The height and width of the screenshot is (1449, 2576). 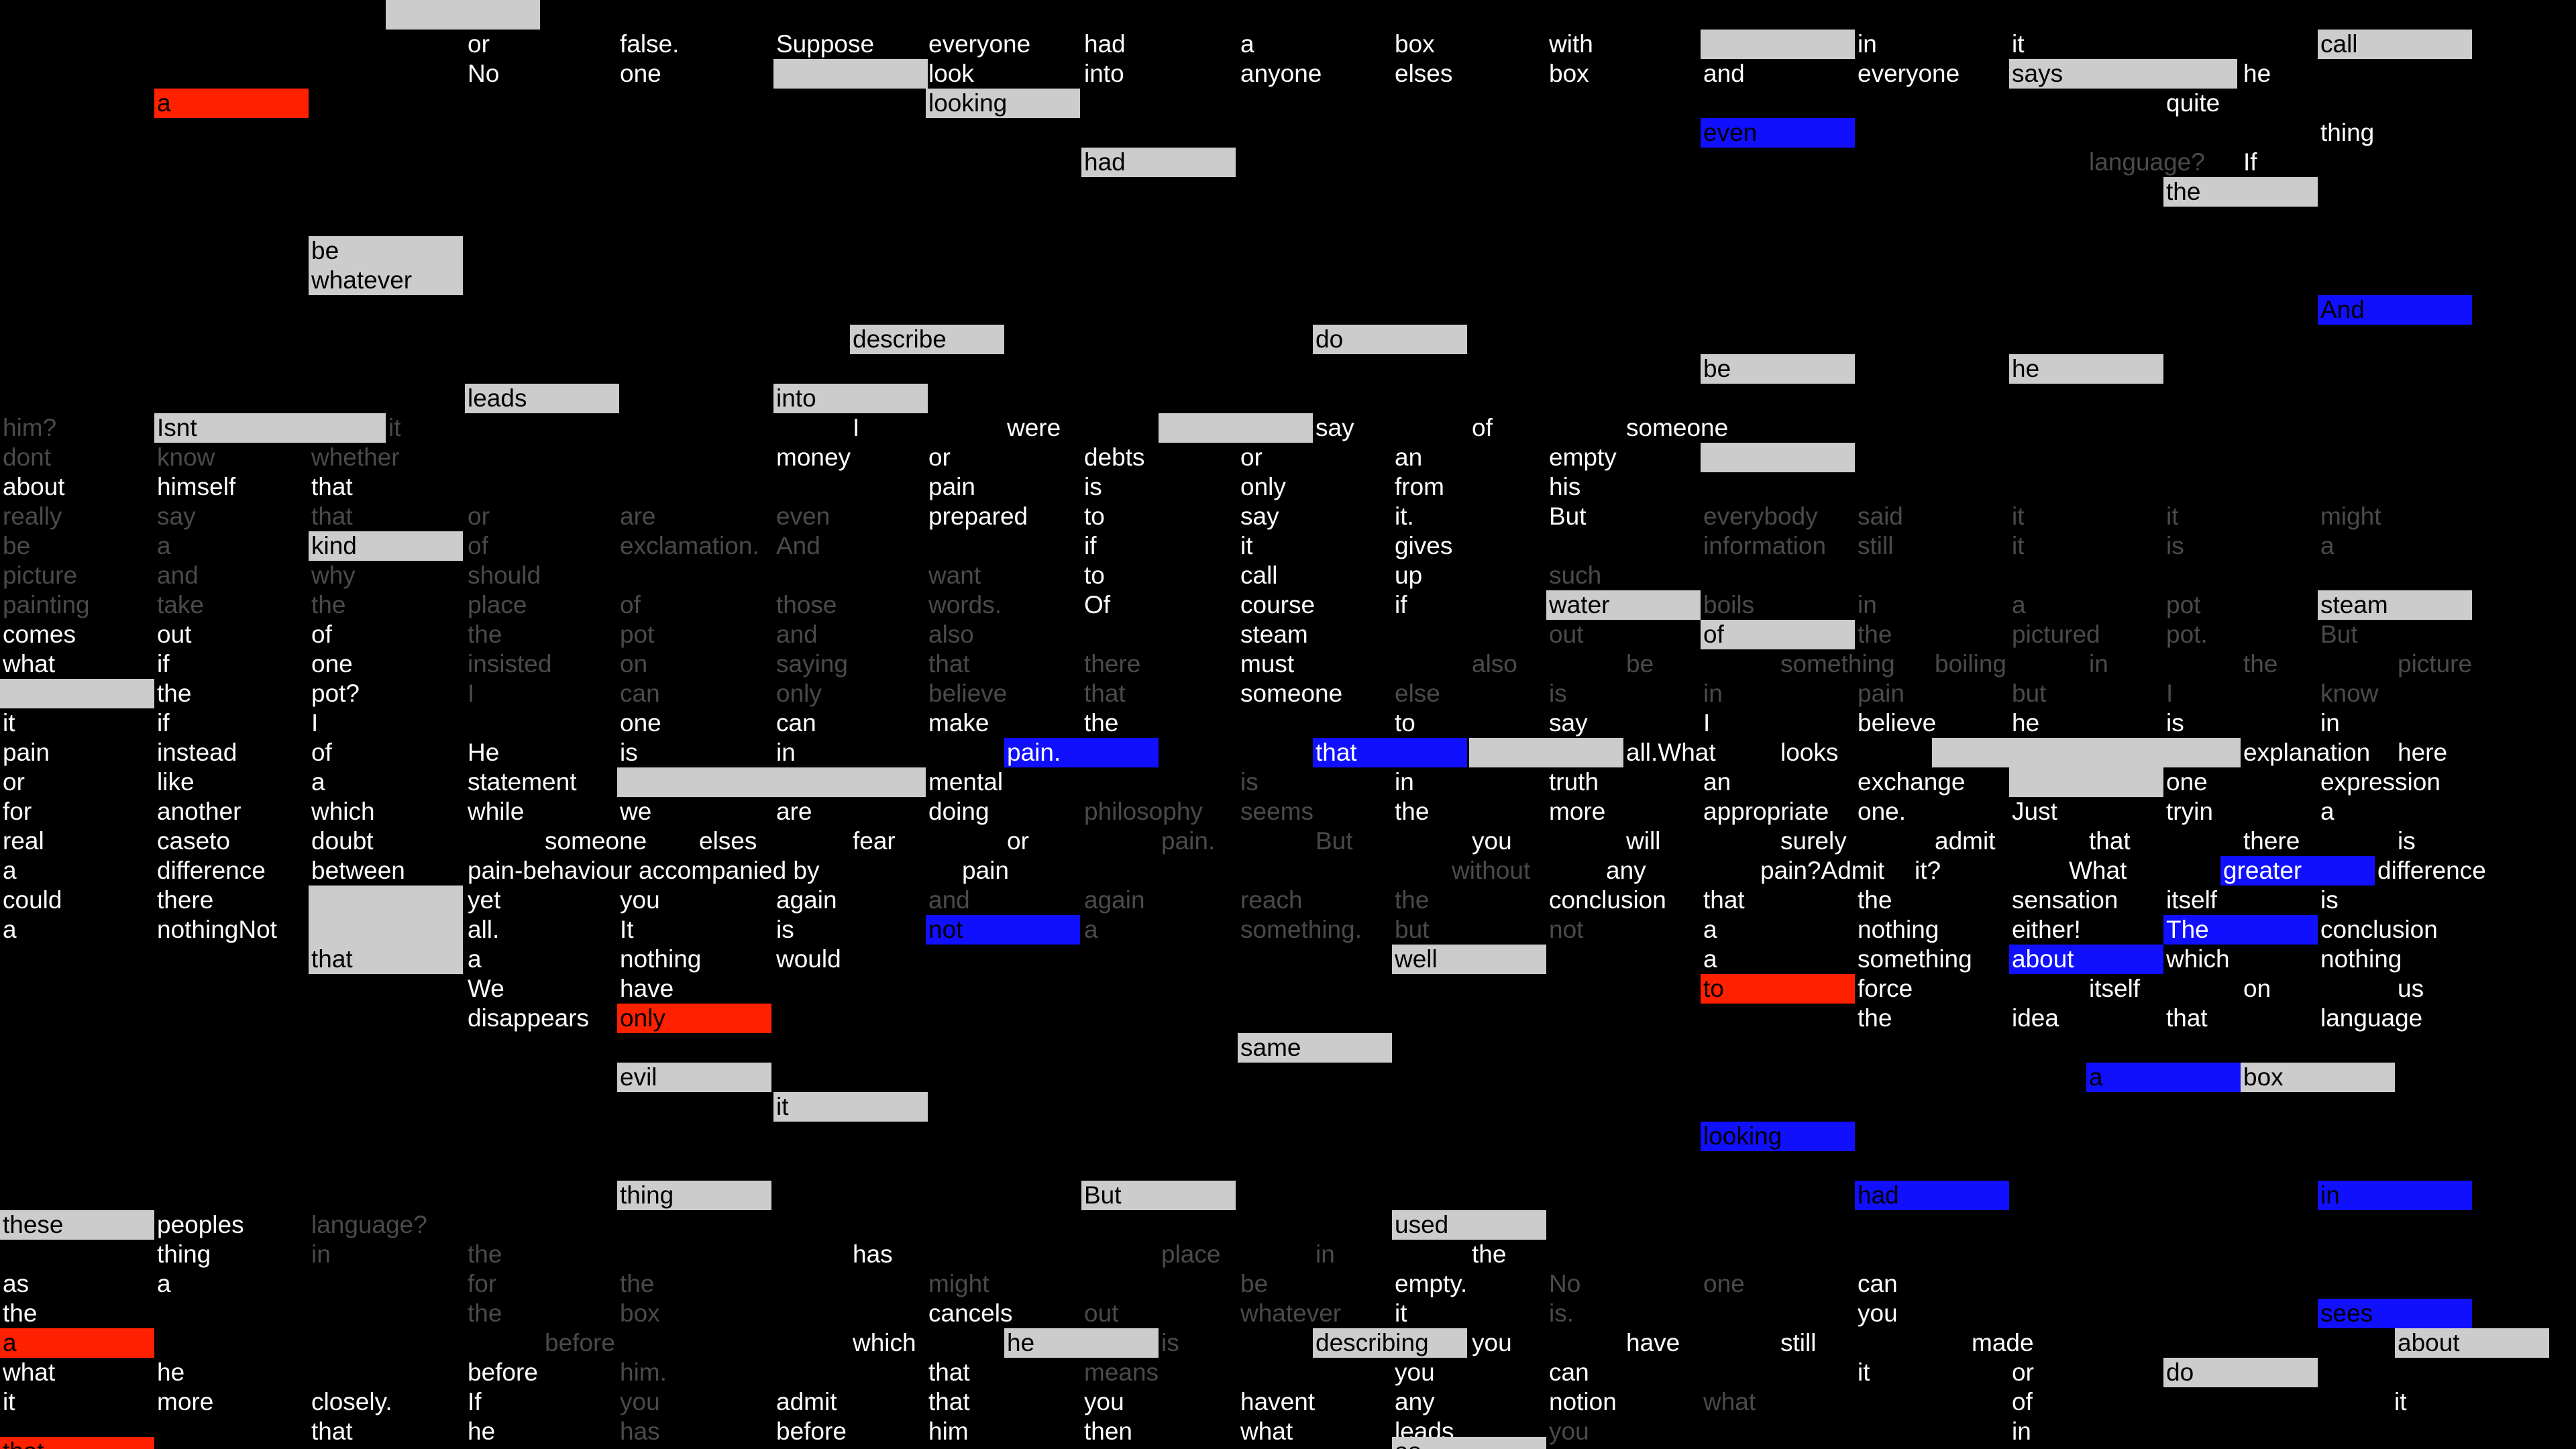 I want to click on word: another, so click(x=199, y=811).